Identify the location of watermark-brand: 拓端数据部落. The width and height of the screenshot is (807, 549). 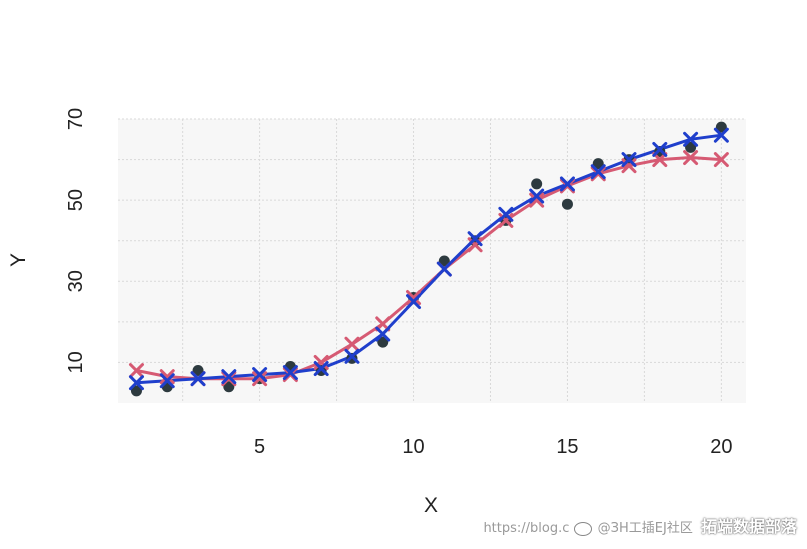
(748, 526).